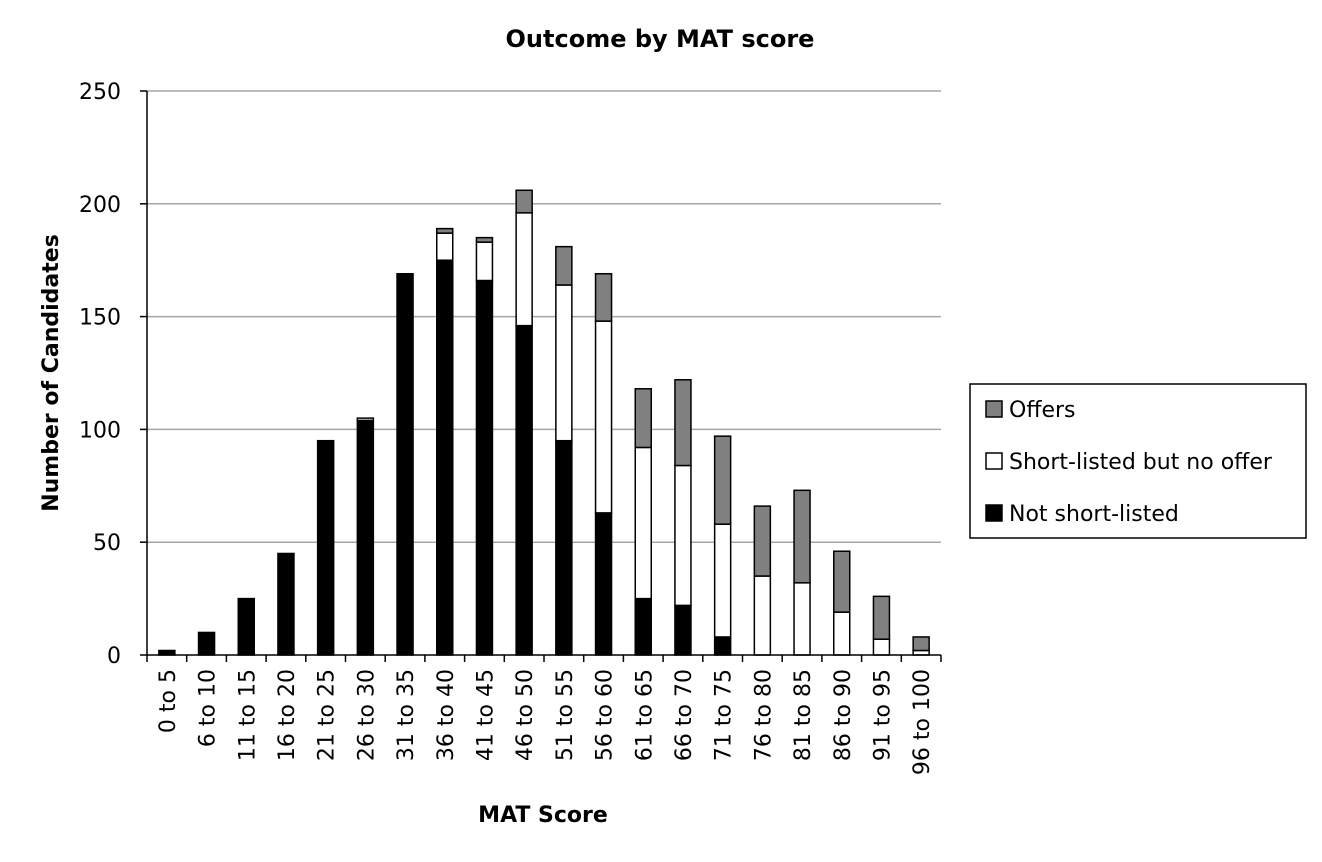 This screenshot has width=1322, height=862. Describe the element at coordinates (763, 715) in the screenshot. I see `x-tick-label: 76 to 80` at that location.